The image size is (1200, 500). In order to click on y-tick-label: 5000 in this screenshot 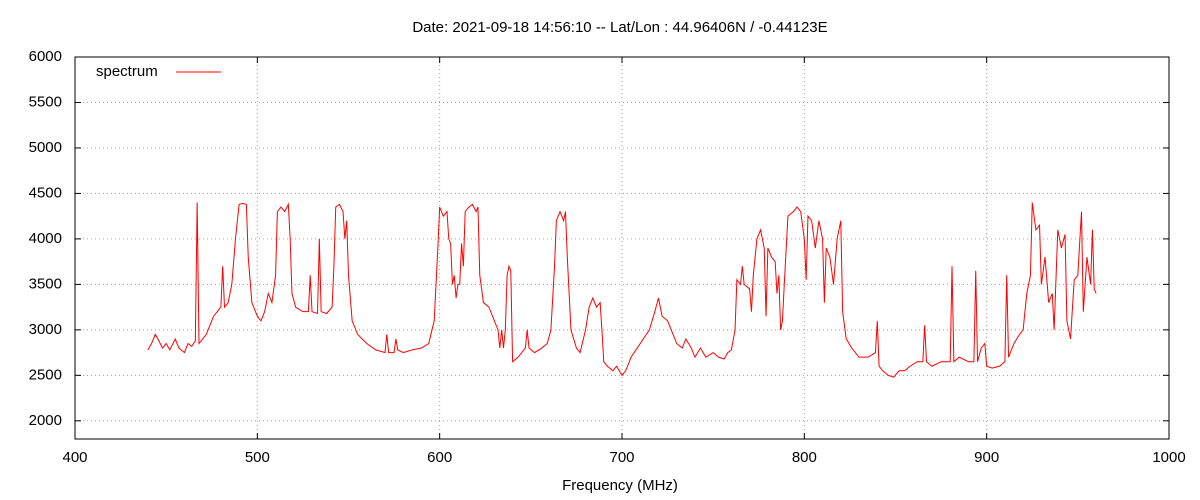, I will do `click(45, 147)`.